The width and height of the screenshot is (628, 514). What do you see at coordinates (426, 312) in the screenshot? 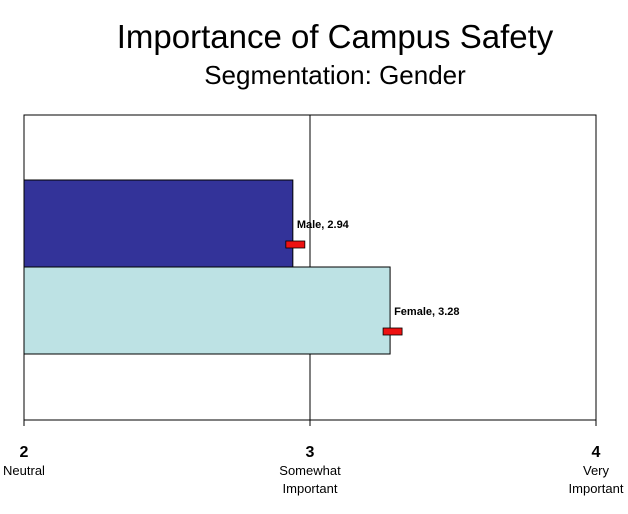
I see `data-label-female: Female, 3.28` at bounding box center [426, 312].